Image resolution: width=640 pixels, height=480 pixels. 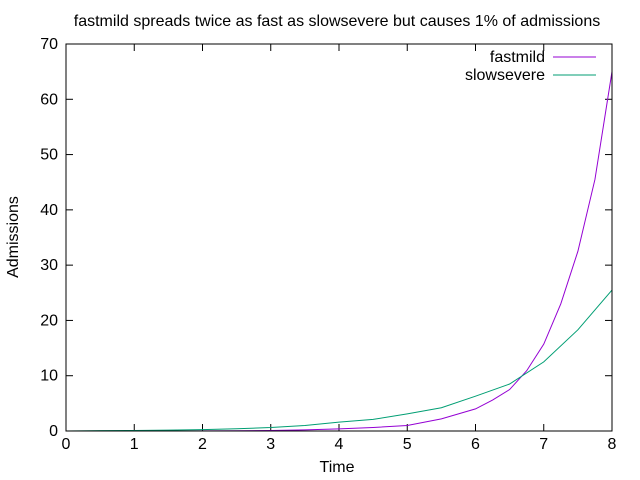 What do you see at coordinates (49, 44) in the screenshot?
I see `y-tick-label: 70` at bounding box center [49, 44].